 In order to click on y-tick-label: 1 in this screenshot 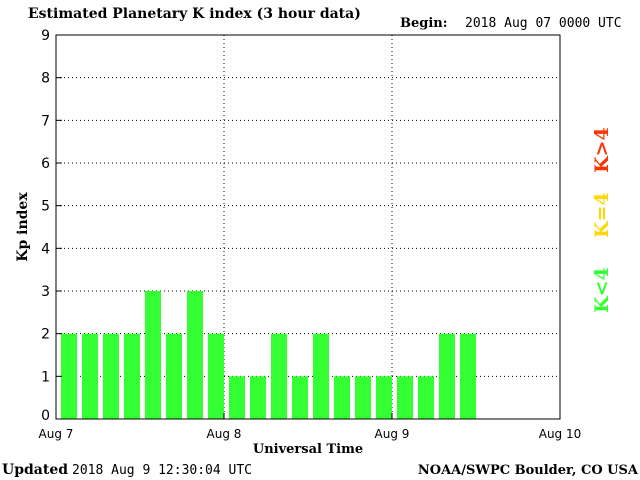, I will do `click(45, 377)`.